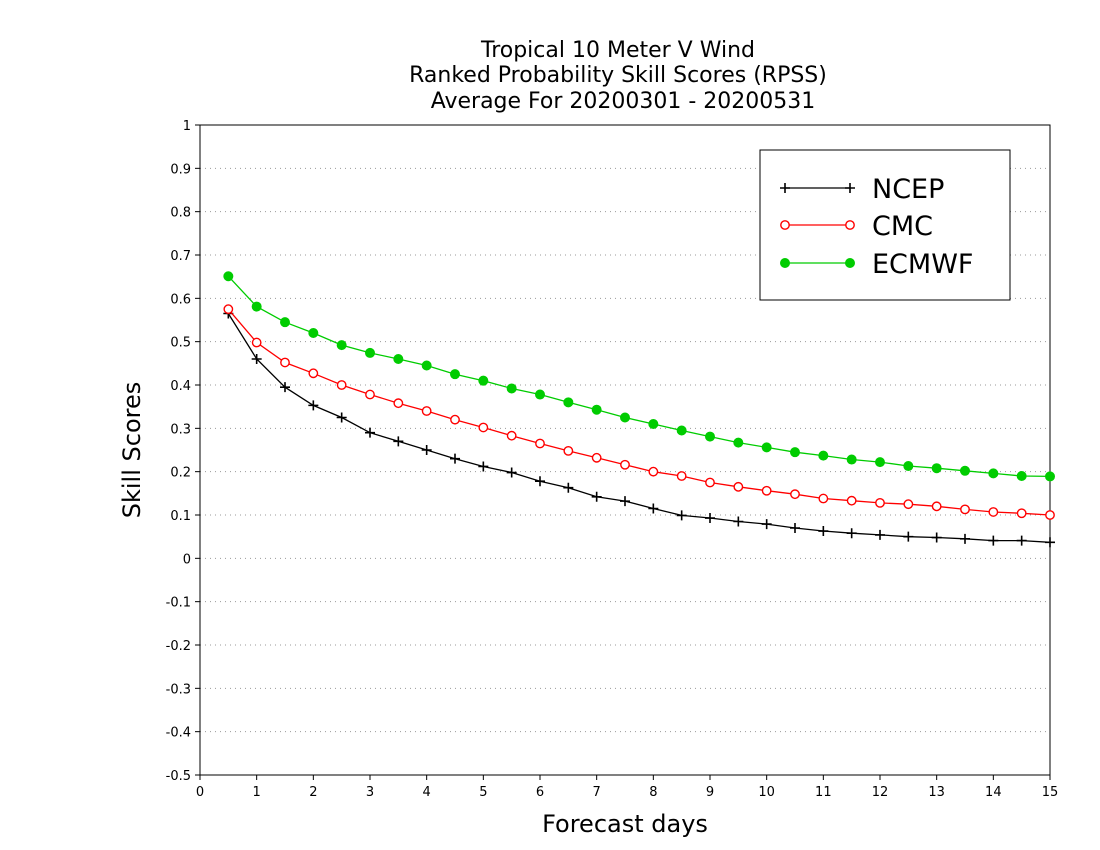  I want to click on chart-title-line-1: Tropical 10 Meter V Wind, so click(617, 50).